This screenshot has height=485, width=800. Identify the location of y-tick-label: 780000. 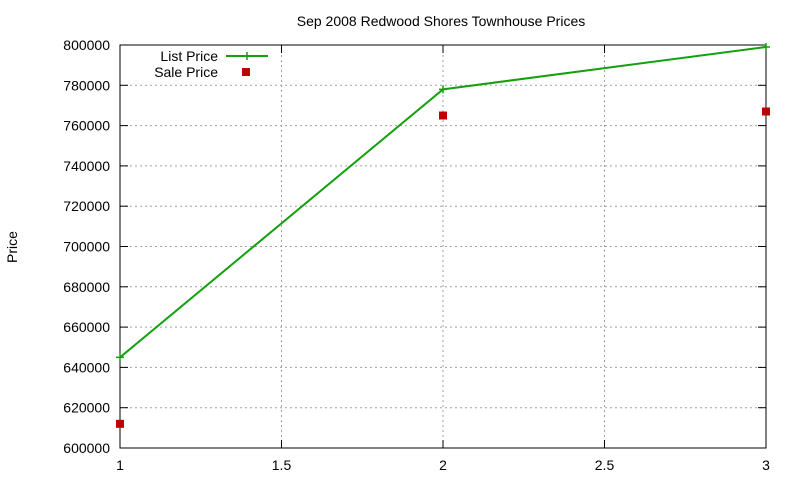
(86, 85).